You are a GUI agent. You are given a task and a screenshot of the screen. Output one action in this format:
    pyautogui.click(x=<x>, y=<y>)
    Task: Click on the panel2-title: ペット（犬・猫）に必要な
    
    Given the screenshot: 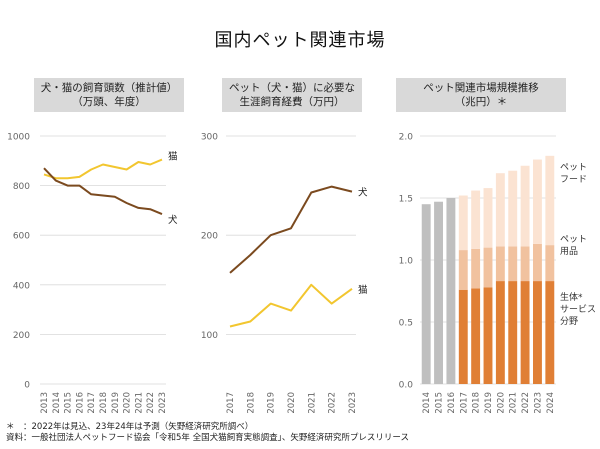 What is the action you would take?
    pyautogui.click(x=292, y=88)
    